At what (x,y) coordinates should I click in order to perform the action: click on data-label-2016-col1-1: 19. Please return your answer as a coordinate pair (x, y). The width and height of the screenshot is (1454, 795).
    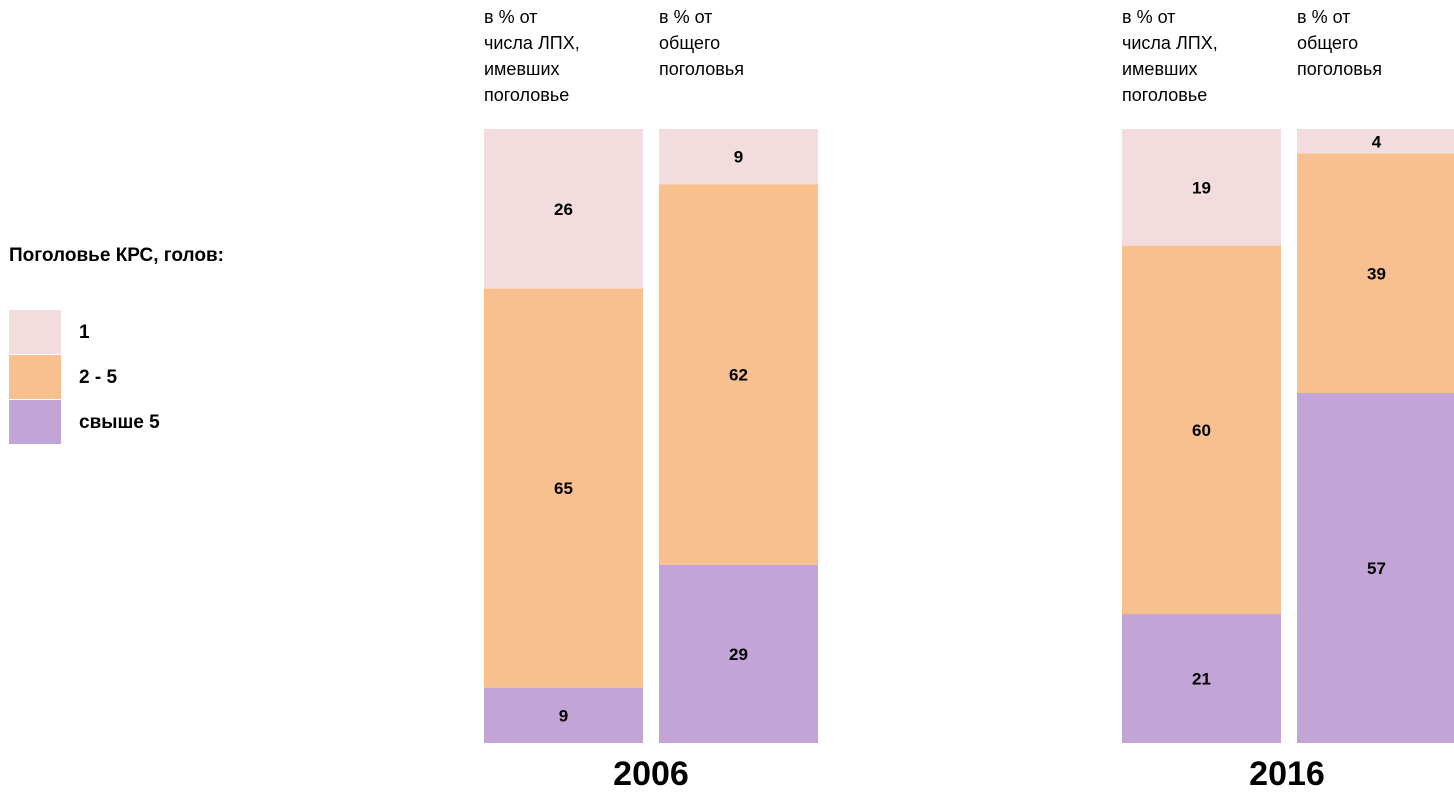
    Looking at the image, I should click on (1201, 187).